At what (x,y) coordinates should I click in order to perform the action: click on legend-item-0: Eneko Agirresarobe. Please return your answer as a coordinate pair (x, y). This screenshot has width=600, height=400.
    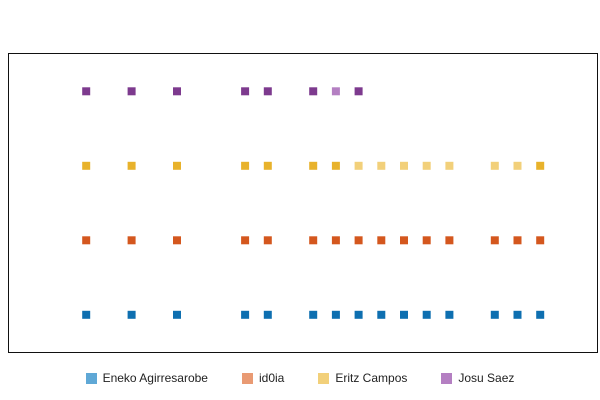
    Looking at the image, I should click on (146, 378).